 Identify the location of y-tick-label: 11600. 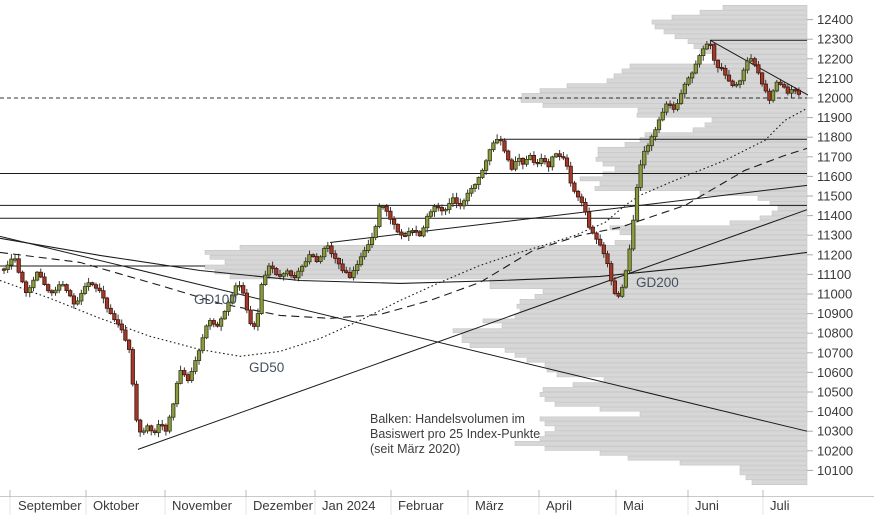
(834, 176).